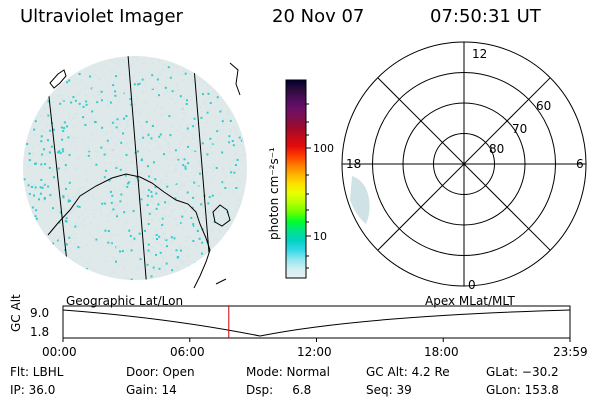 Image resolution: width=600 pixels, height=400 pixels. Describe the element at coordinates (296, 179) in the screenshot. I see `colorbar-bar` at that location.